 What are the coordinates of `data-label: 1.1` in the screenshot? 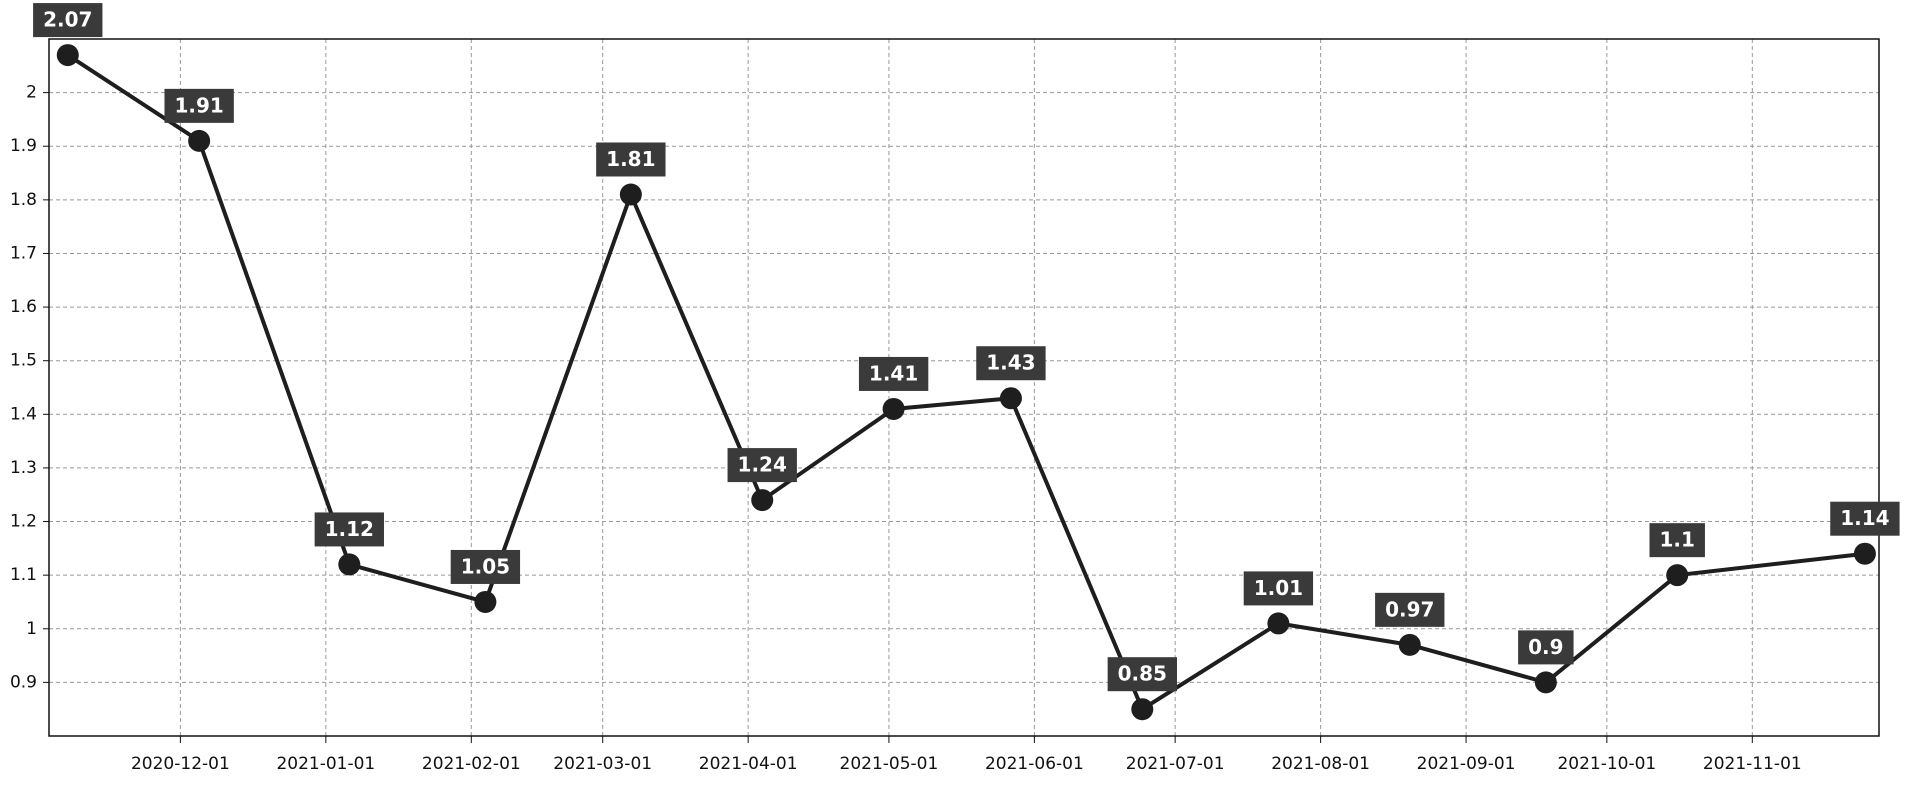 It's located at (1677, 540).